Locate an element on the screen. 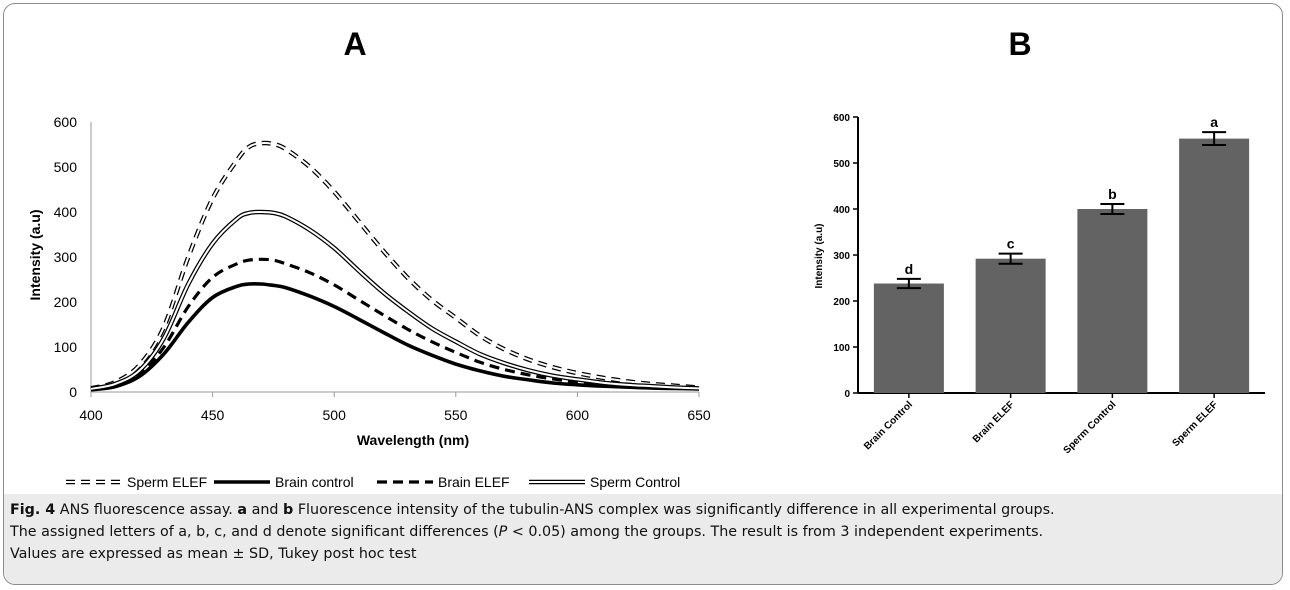  chart-b-y-tick-label: 100 is located at coordinates (841, 348).